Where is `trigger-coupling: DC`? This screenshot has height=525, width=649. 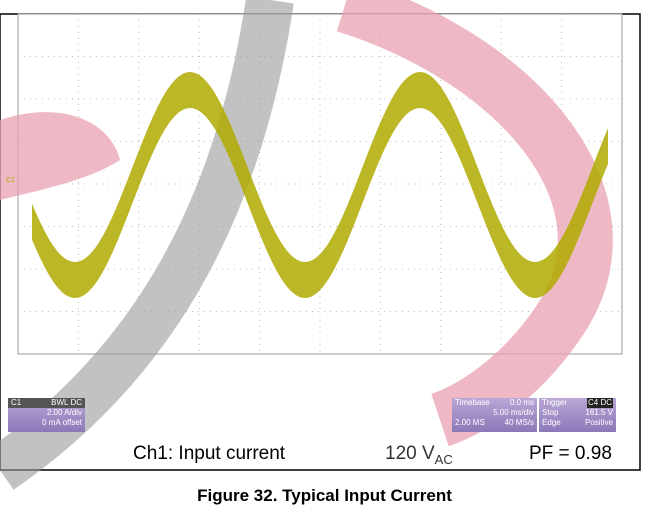
trigger-coupling: DC is located at coordinates (606, 402).